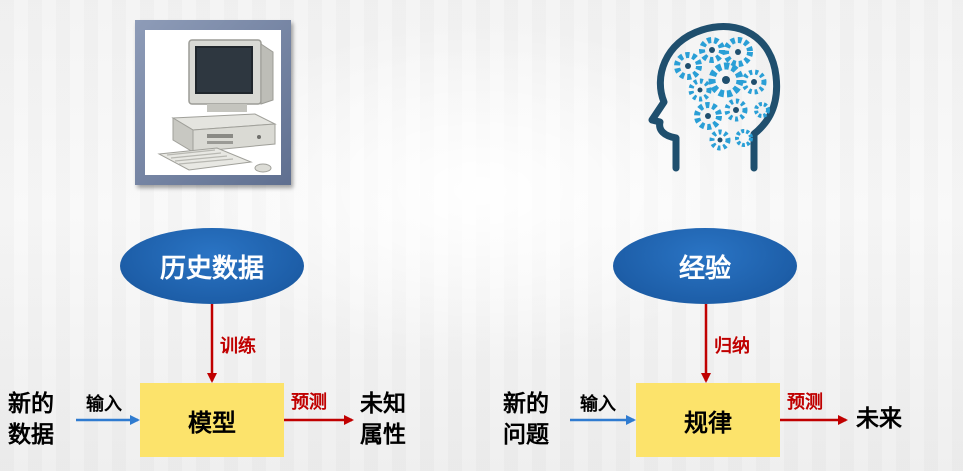  I want to click on left-predict-label: 预测, so click(309, 402).